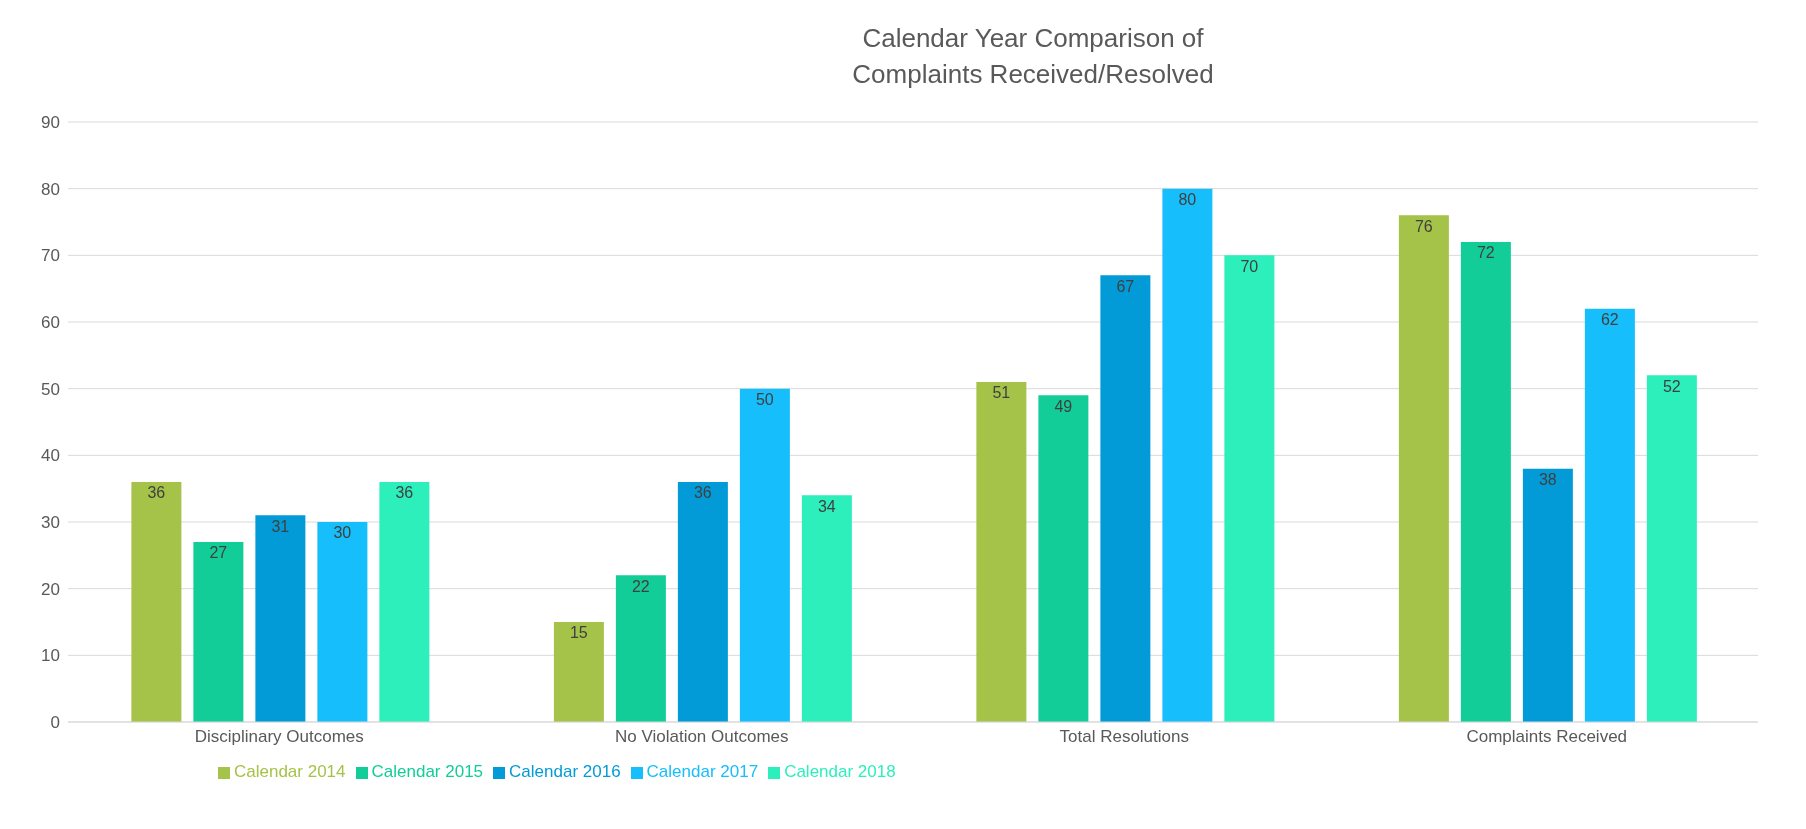 This screenshot has width=1806, height=829. What do you see at coordinates (1547, 480) in the screenshot?
I see `data-label: 38` at bounding box center [1547, 480].